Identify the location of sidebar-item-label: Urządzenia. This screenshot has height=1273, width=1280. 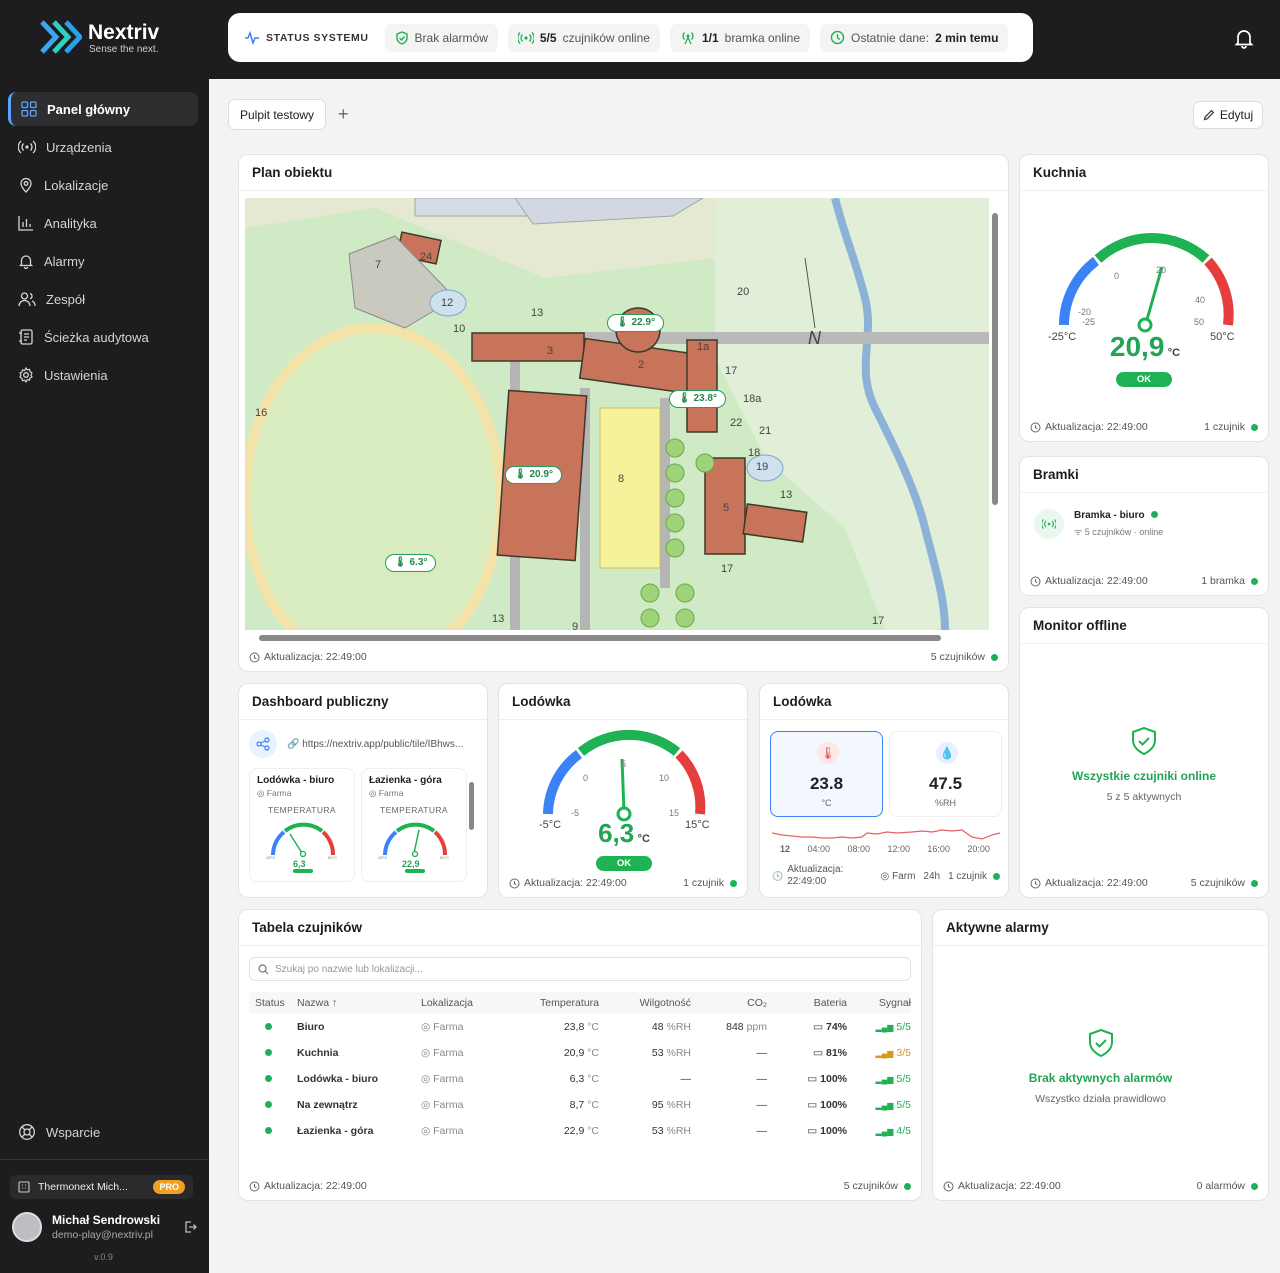
(79, 147).